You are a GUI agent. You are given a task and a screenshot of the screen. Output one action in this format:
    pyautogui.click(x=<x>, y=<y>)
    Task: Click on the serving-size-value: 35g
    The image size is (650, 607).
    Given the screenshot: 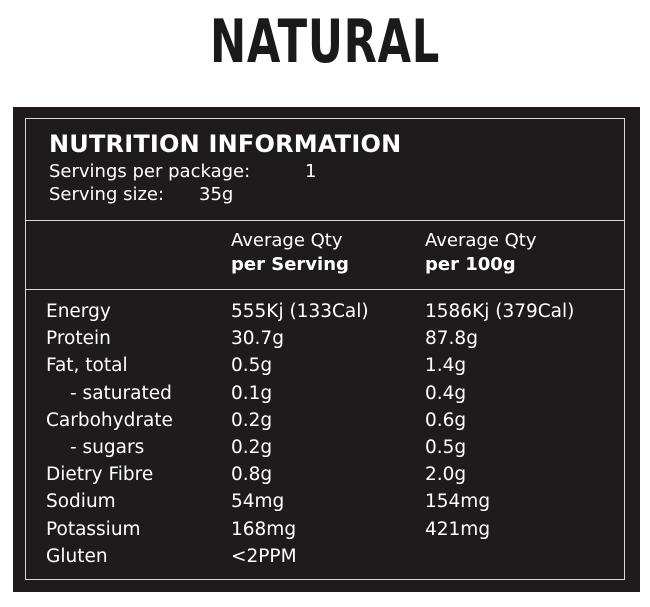 What is the action you would take?
    pyautogui.click(x=216, y=194)
    